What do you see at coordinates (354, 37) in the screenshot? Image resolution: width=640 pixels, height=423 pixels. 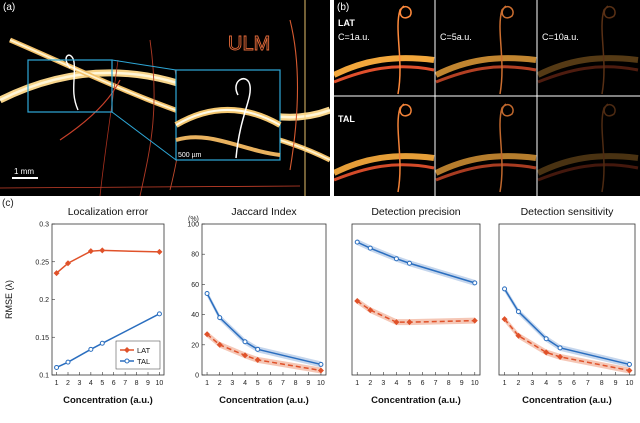 I see `conc-label-1: C=1a.u.` at bounding box center [354, 37].